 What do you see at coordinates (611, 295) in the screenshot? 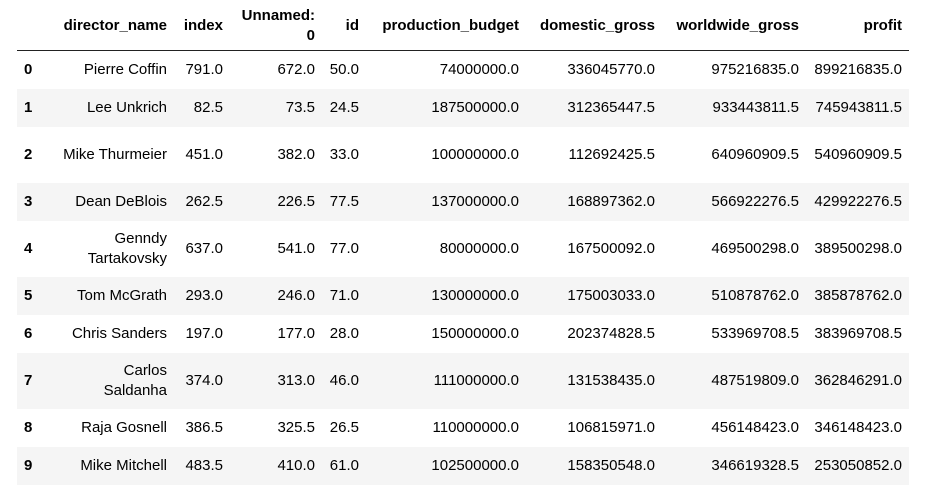
I see `cell-domestic-gross: 175003033.0` at bounding box center [611, 295].